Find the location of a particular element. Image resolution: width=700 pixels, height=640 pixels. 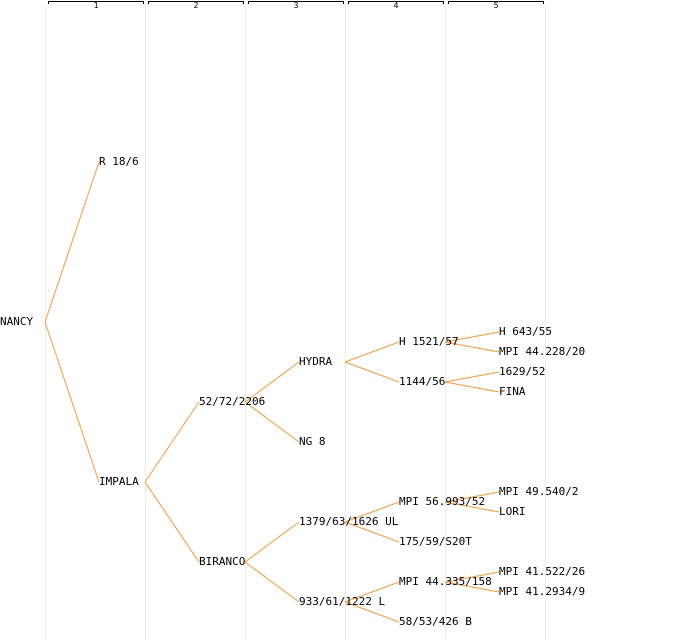

tree-node-hydra: HYDRA is located at coordinates (316, 361).